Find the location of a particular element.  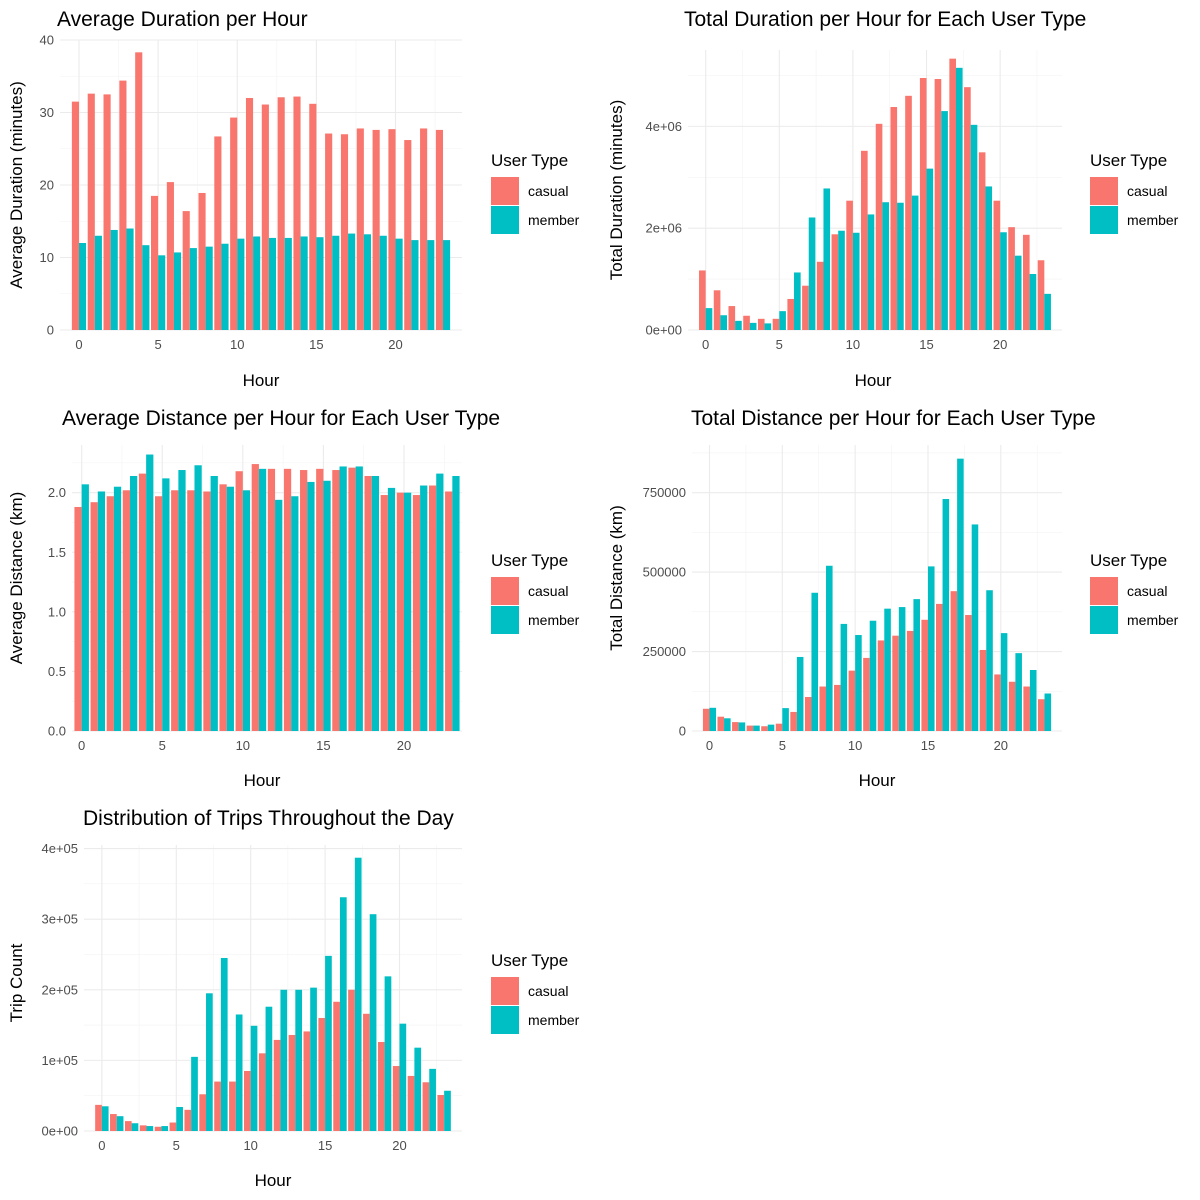

y-tick-label: 30 is located at coordinates (47, 112).